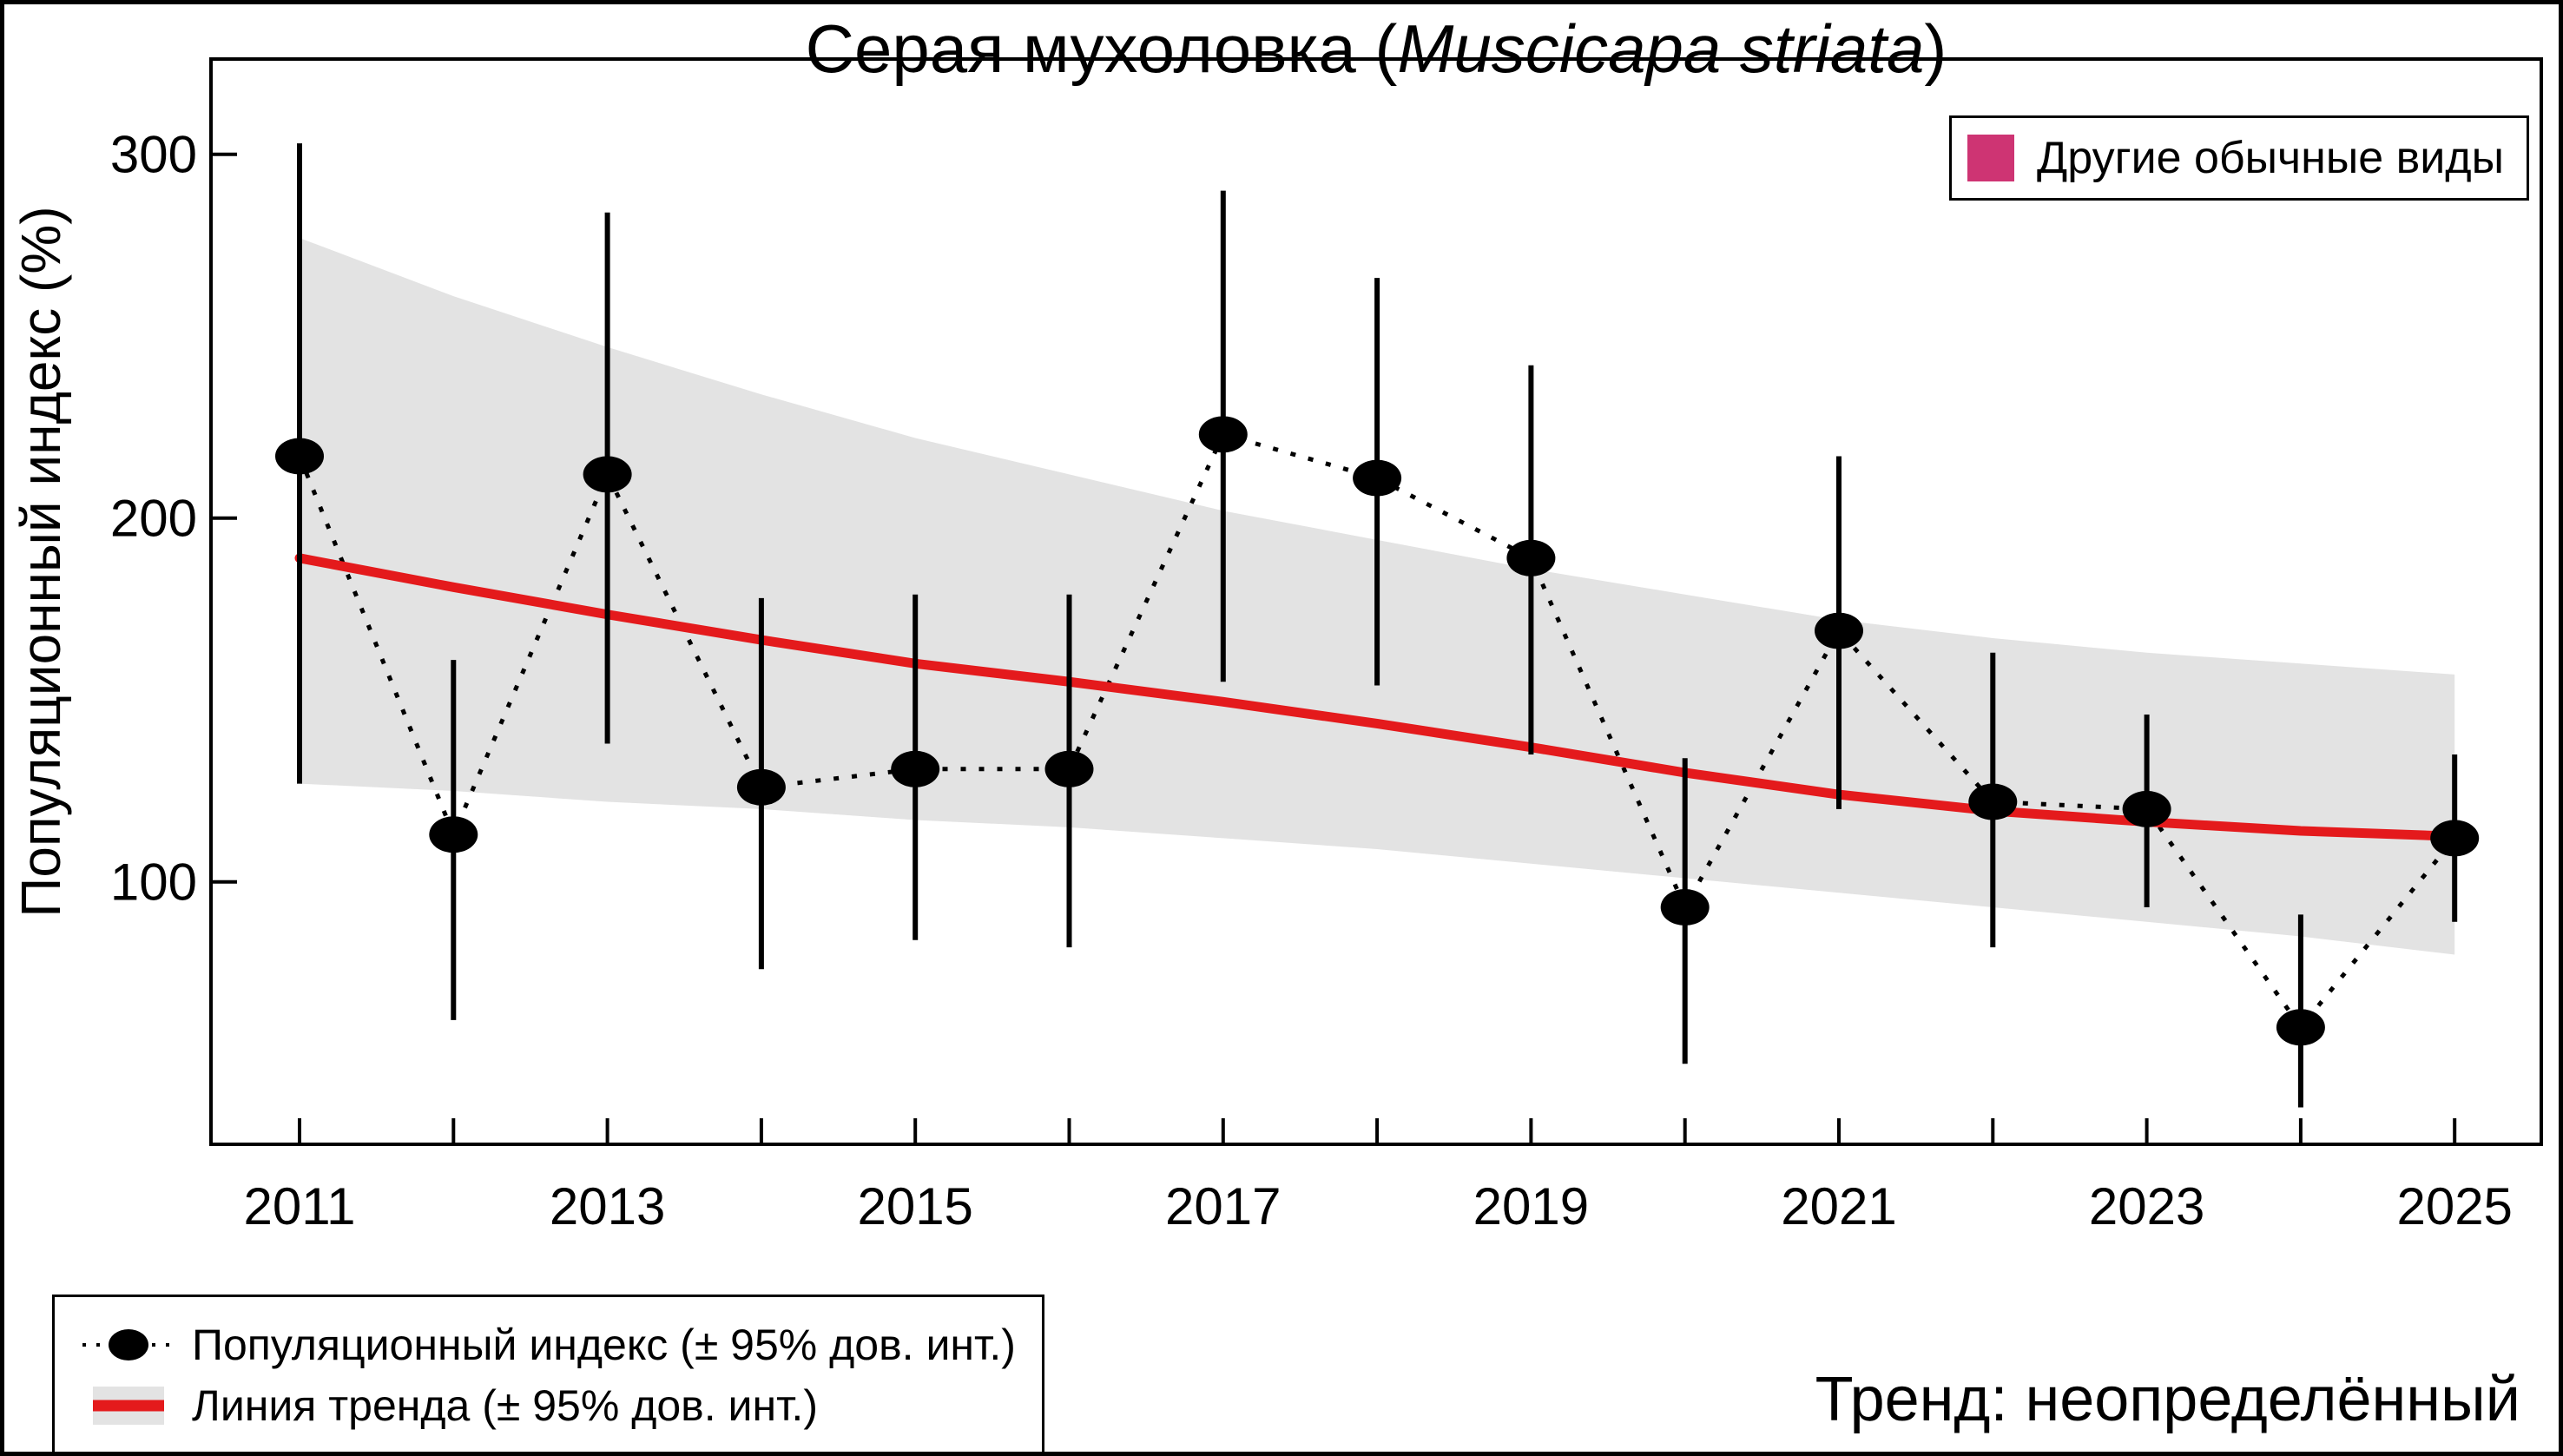 This screenshot has height=1456, width=2563. I want to click on legend-row-trend-line: Линия тренда (± 95% дов. инт.), so click(548, 1405).